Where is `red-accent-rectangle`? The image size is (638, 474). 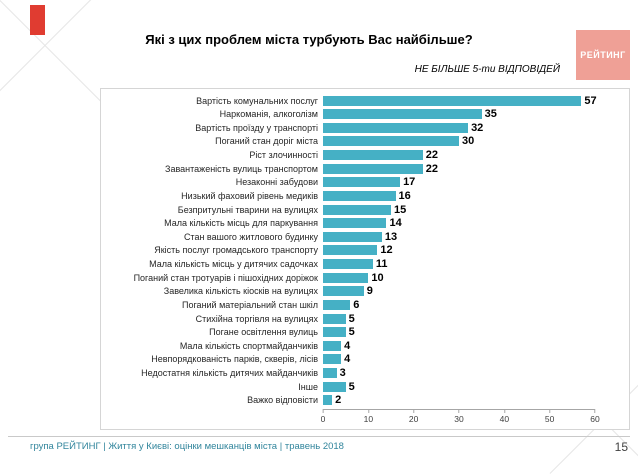 red-accent-rectangle is located at coordinates (37, 20).